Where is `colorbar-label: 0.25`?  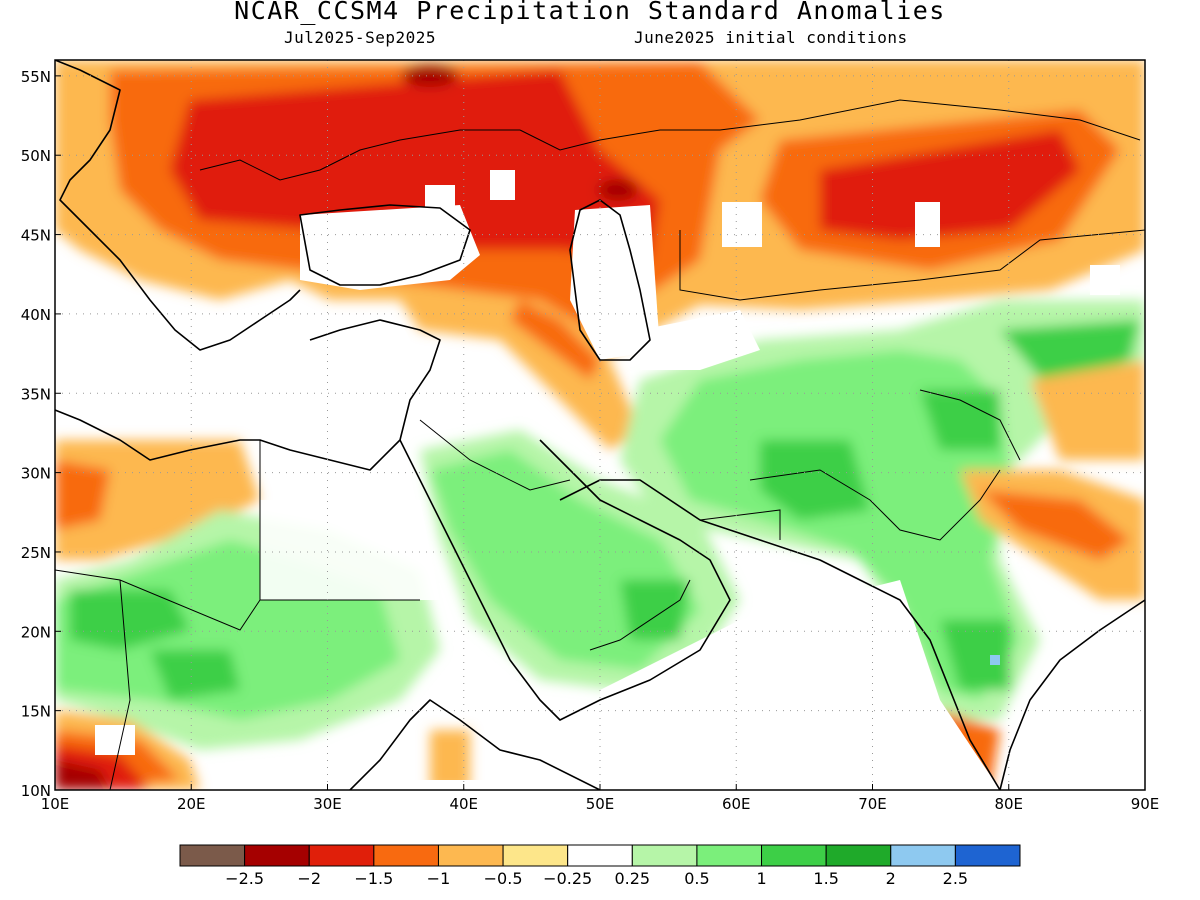 colorbar-label: 0.25 is located at coordinates (632, 878).